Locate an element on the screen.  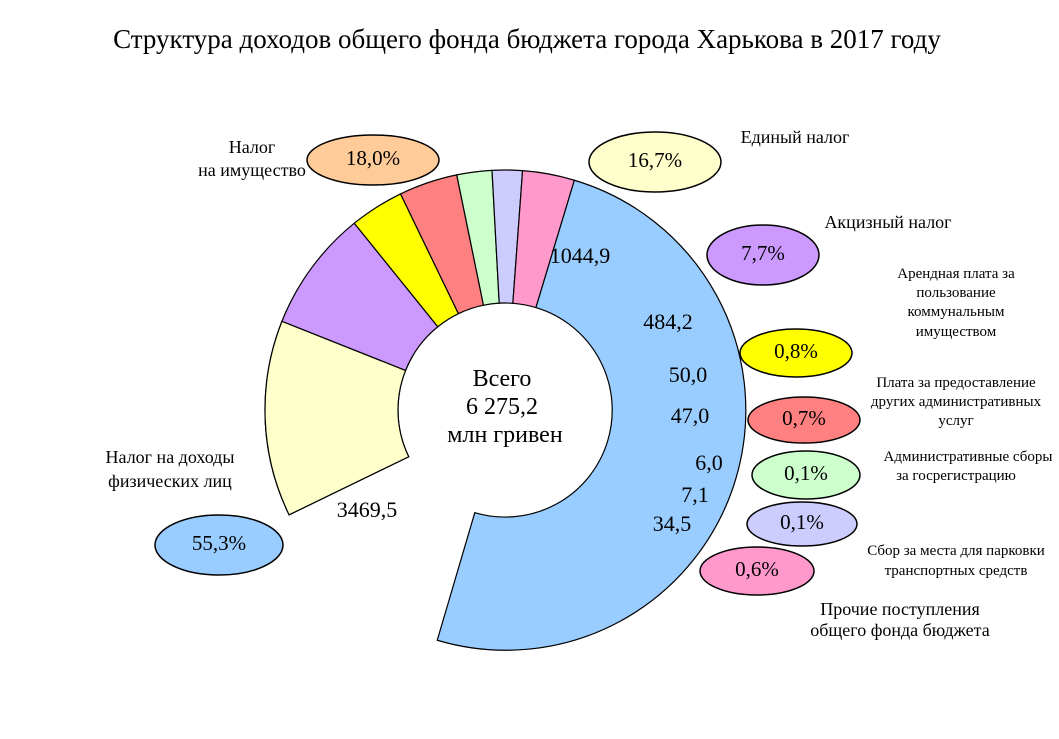
category-label-1-line-1: Налог is located at coordinates (252, 147).